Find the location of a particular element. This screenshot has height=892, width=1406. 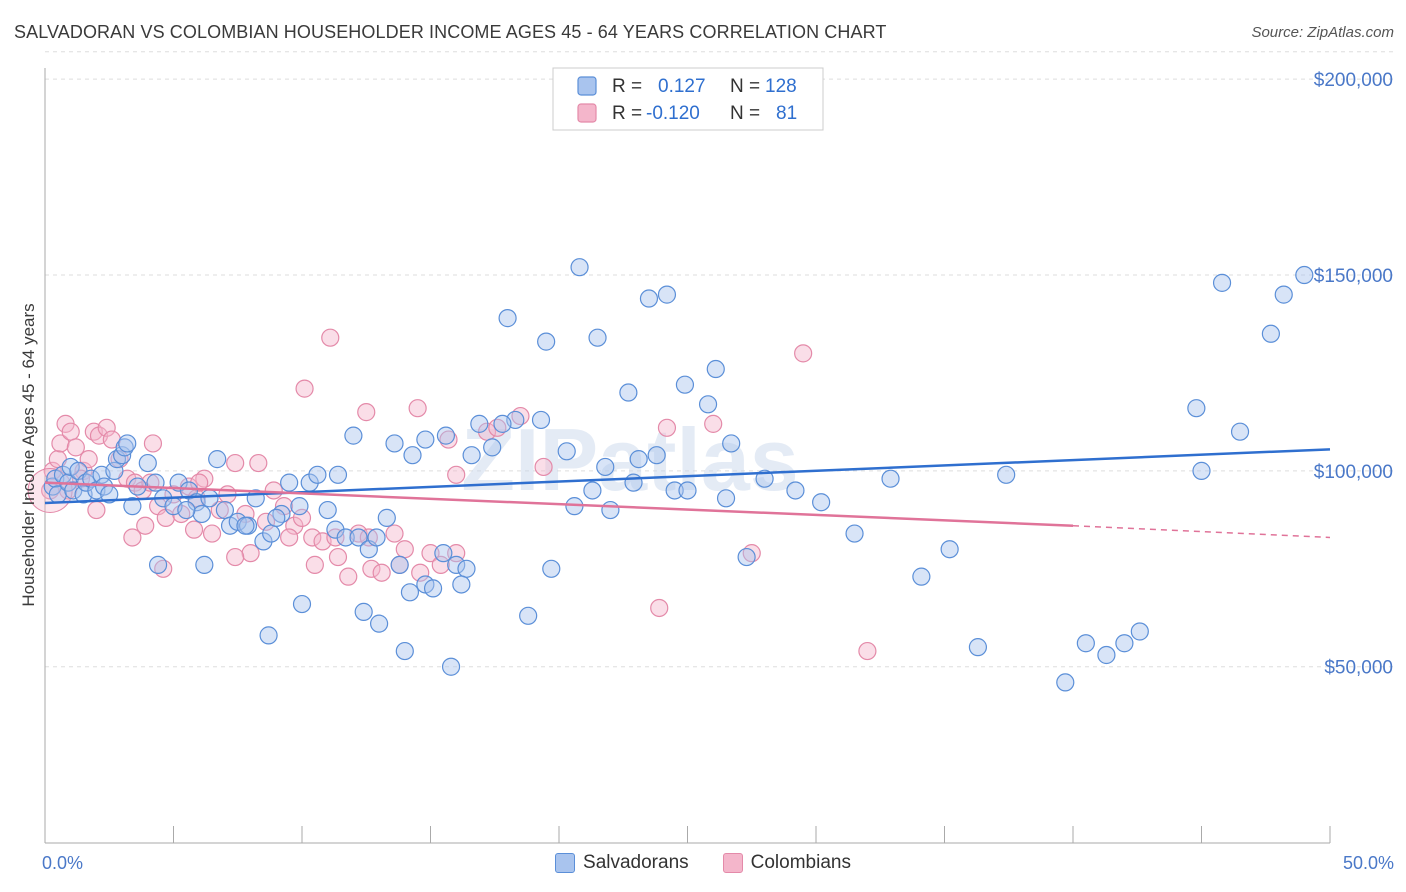

trend-lines is located at coordinates (687, 493).